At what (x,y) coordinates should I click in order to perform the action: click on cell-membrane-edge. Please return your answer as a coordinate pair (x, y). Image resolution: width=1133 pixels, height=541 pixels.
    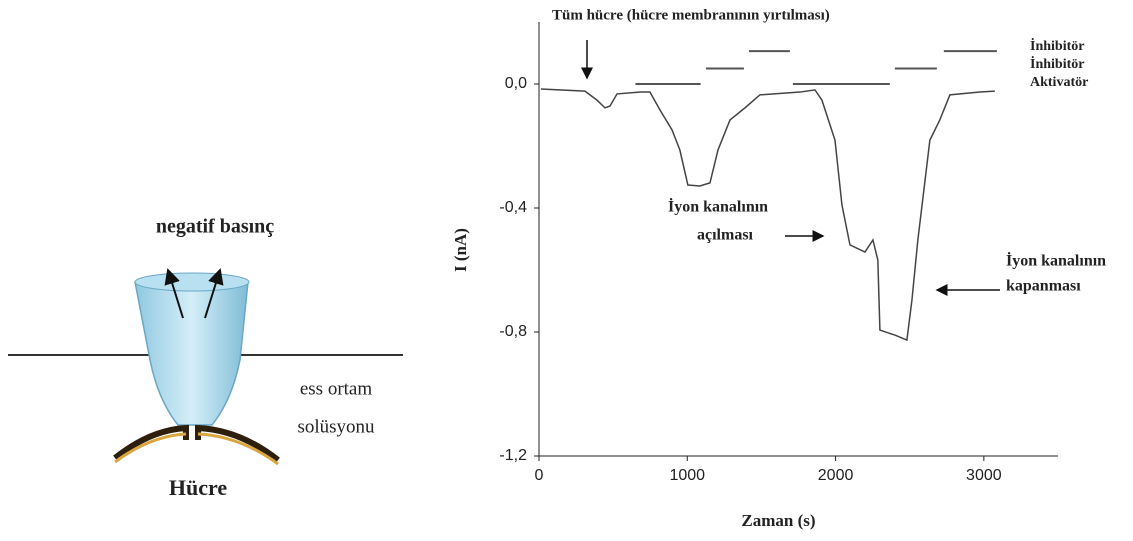
    Looking at the image, I should click on (196, 449).